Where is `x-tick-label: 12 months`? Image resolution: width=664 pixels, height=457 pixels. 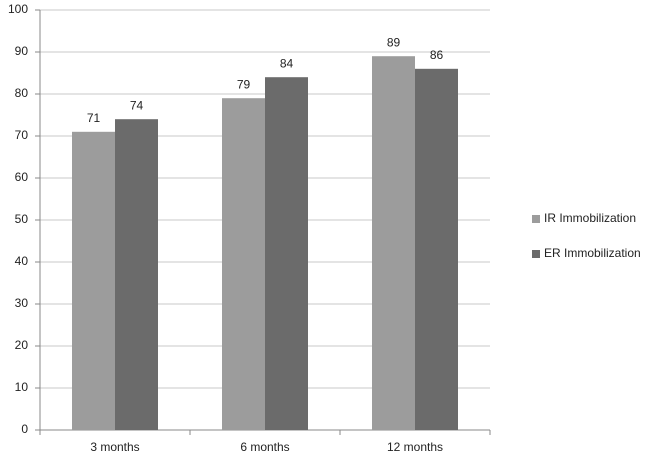
x-tick-label: 12 months is located at coordinates (415, 447).